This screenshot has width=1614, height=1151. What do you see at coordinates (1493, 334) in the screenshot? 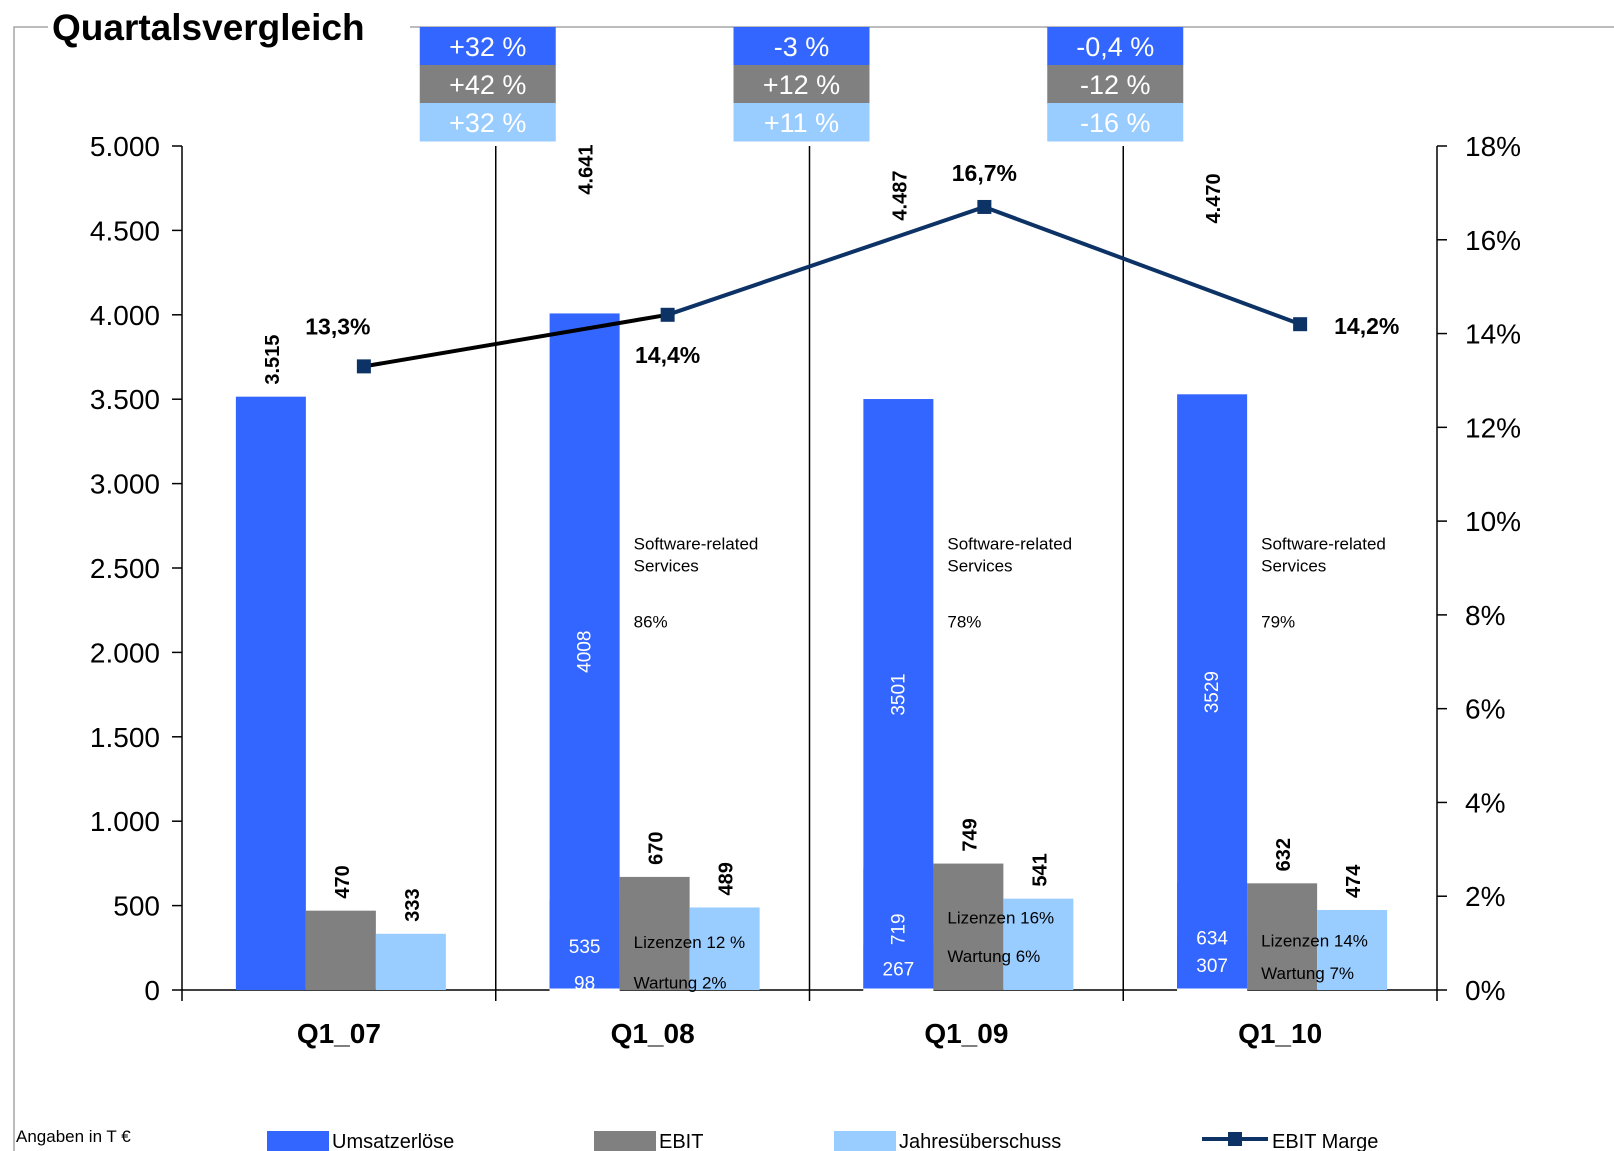
I see `right-y-tick-label: 14%` at bounding box center [1493, 334].